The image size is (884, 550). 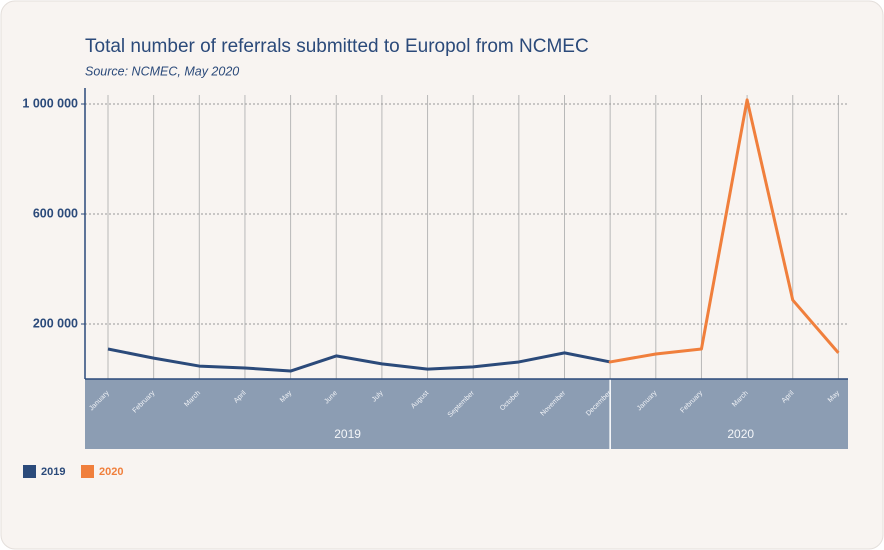 I want to click on group-label: 2019, so click(x=347, y=434).